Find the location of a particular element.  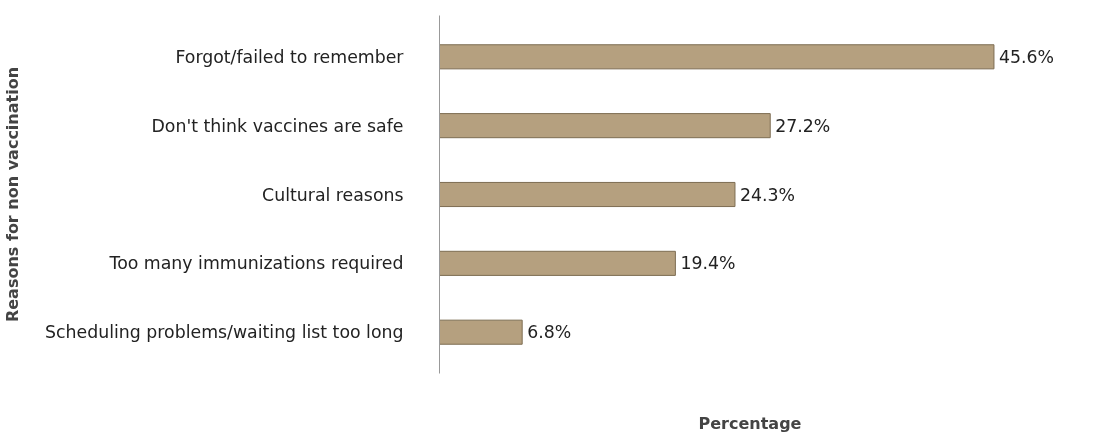

x-axis-title: Percentage is located at coordinates (750, 423).